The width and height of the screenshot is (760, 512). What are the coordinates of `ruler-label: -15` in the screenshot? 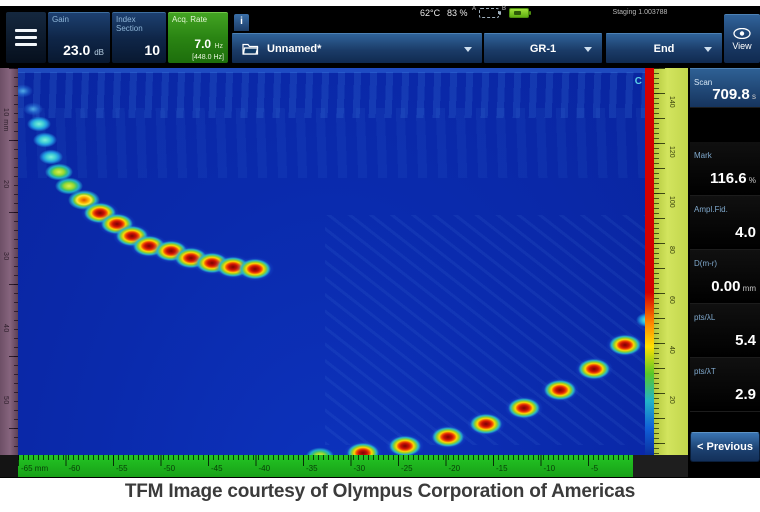 It's located at (502, 468).